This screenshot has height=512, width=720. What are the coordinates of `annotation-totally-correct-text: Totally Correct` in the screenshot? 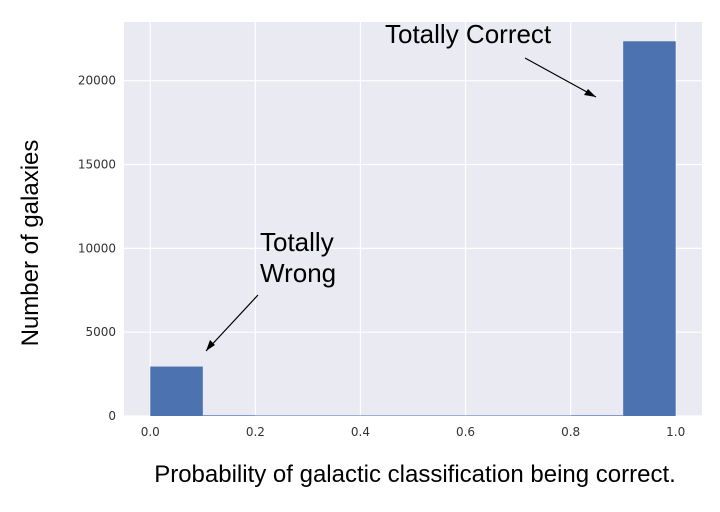 It's located at (468, 34).